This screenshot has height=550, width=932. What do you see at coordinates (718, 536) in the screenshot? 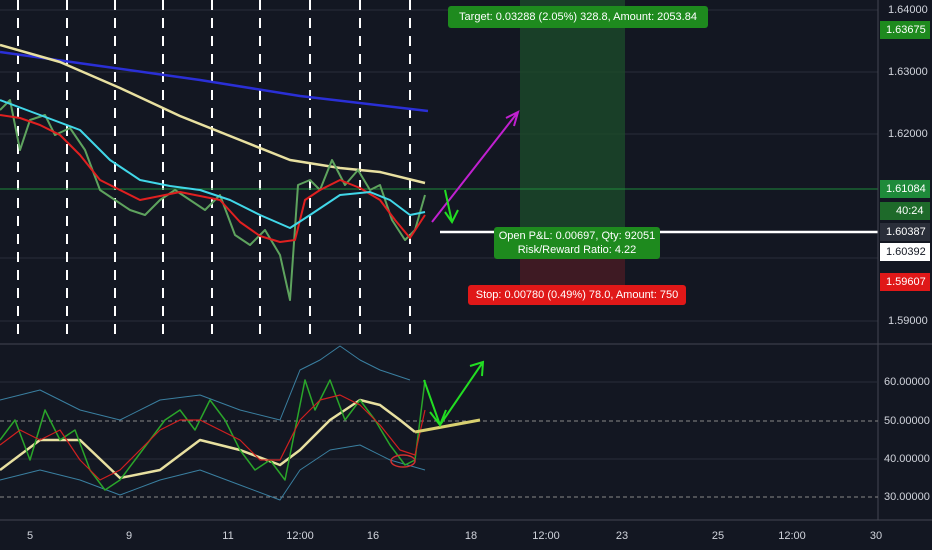
I see `time-label: 25` at bounding box center [718, 536].